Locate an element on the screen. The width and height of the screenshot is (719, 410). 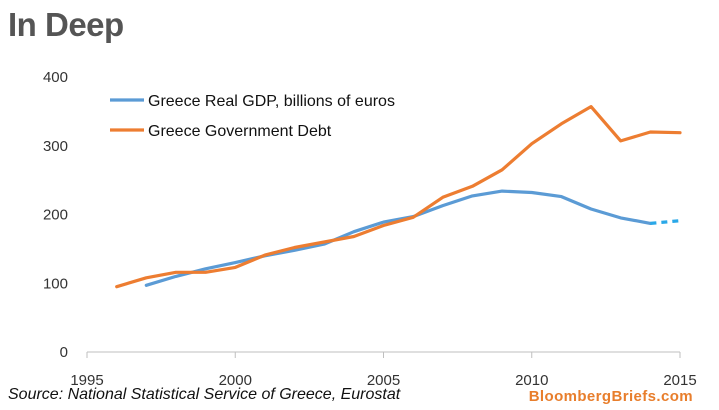
y-tick-label: 0 is located at coordinates (64, 352).